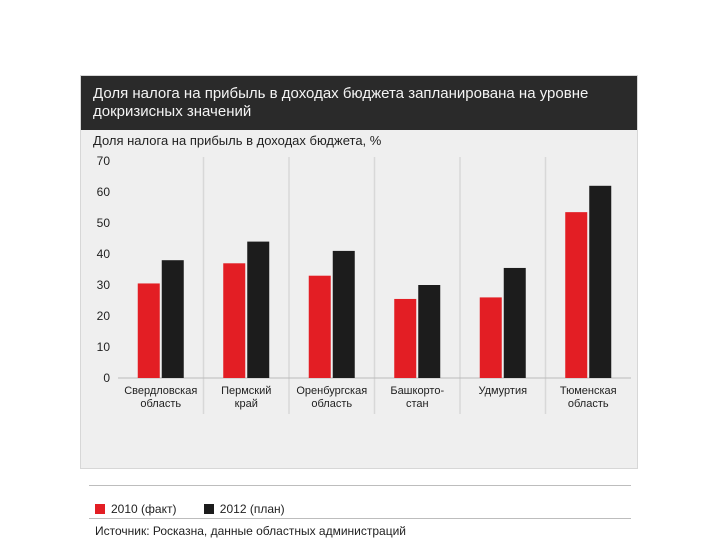 This screenshot has height=540, width=720. I want to click on x-category-label: Башкорто-, so click(417, 391).